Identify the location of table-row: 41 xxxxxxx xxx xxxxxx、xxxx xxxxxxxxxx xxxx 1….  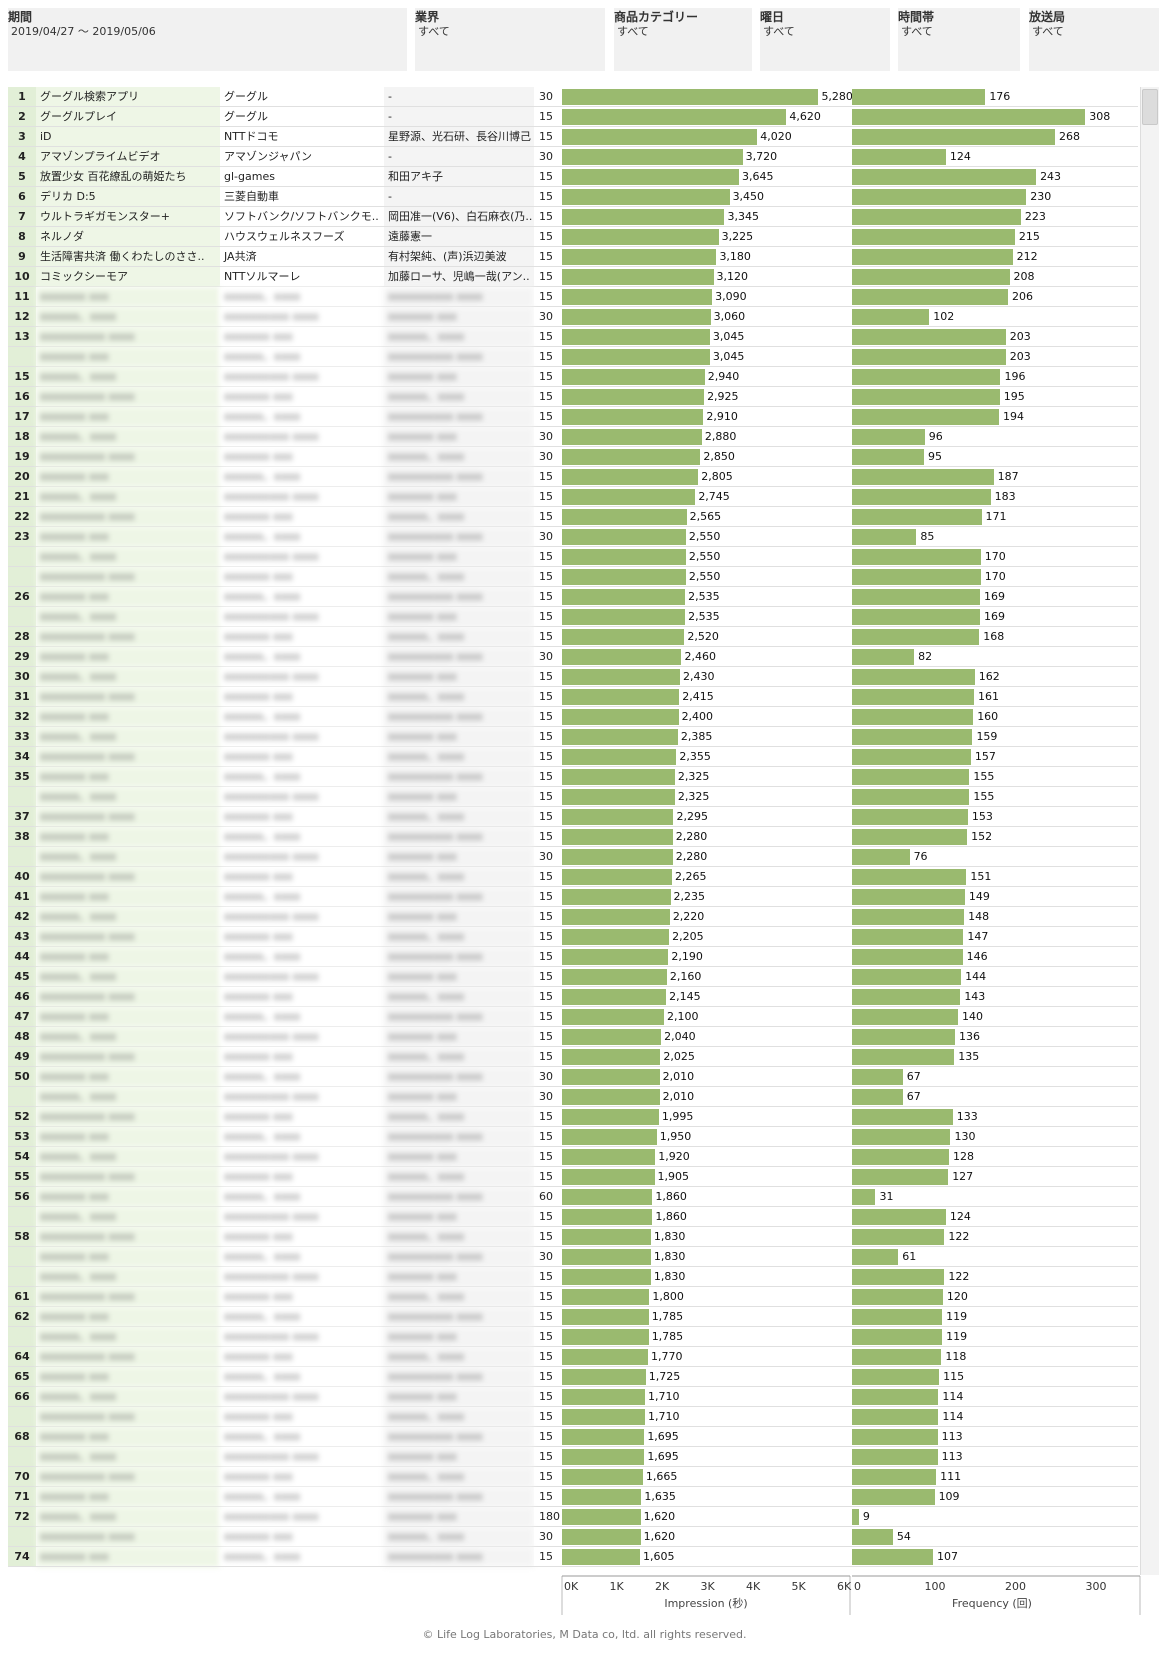
(573, 897).